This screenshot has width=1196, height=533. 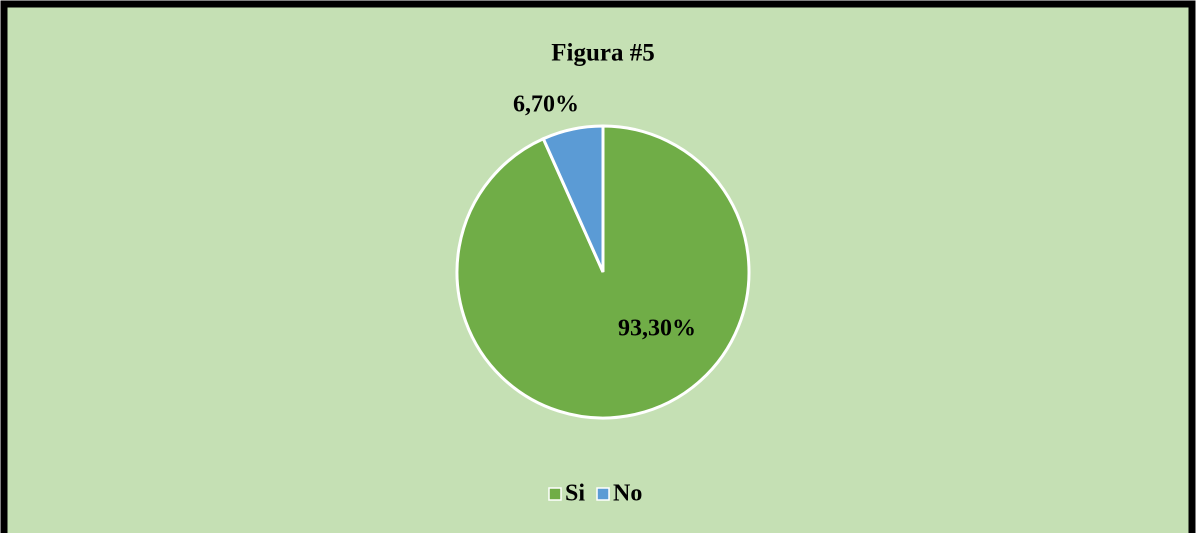 I want to click on data-label: 93,30%, so click(x=657, y=329).